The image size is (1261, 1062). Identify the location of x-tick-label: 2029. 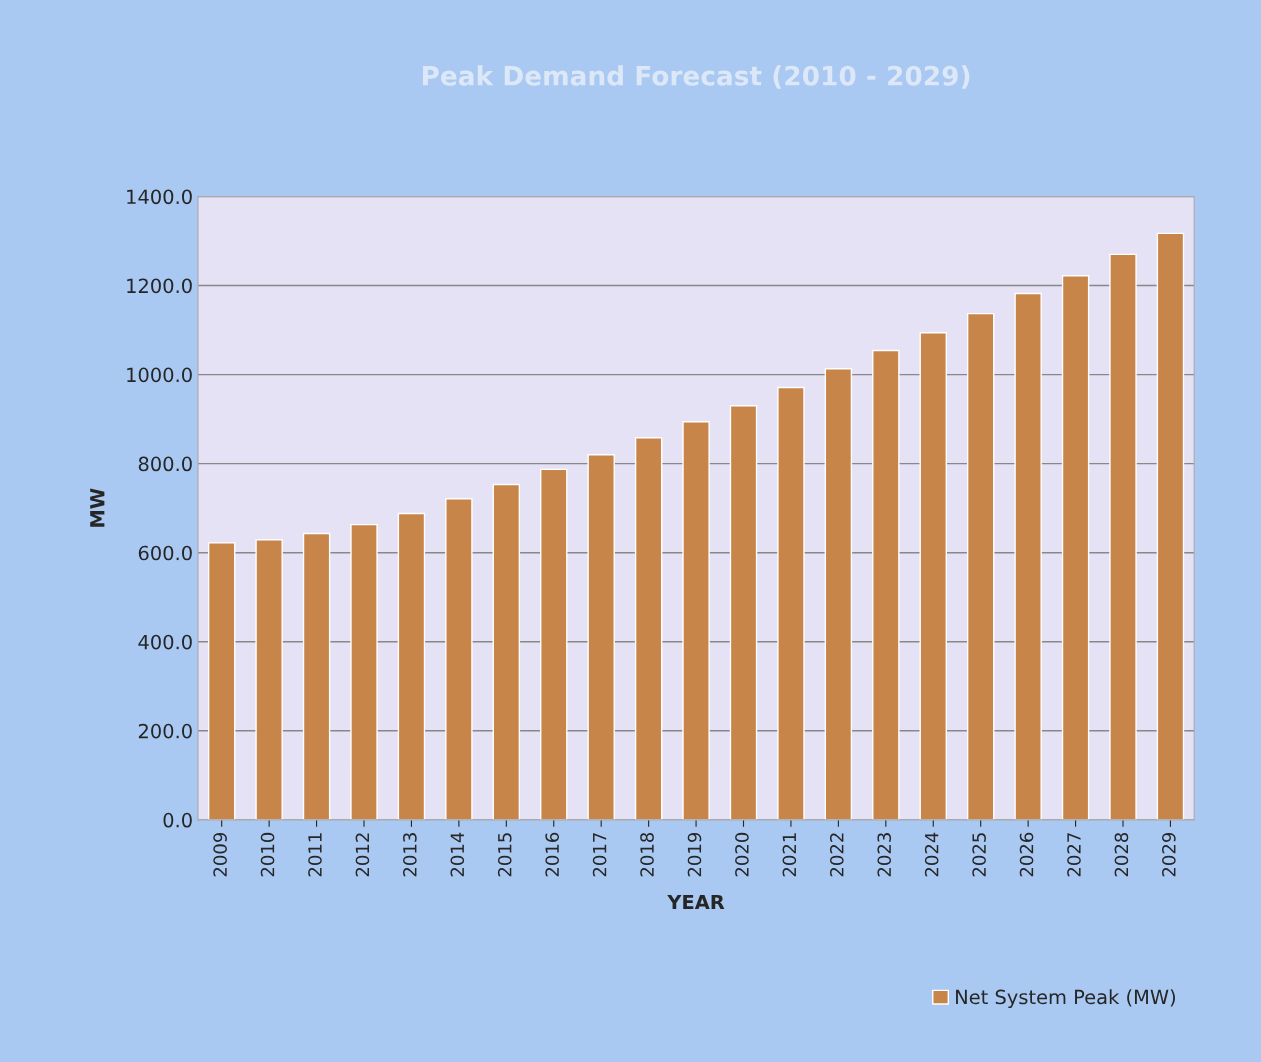
(1169, 854).